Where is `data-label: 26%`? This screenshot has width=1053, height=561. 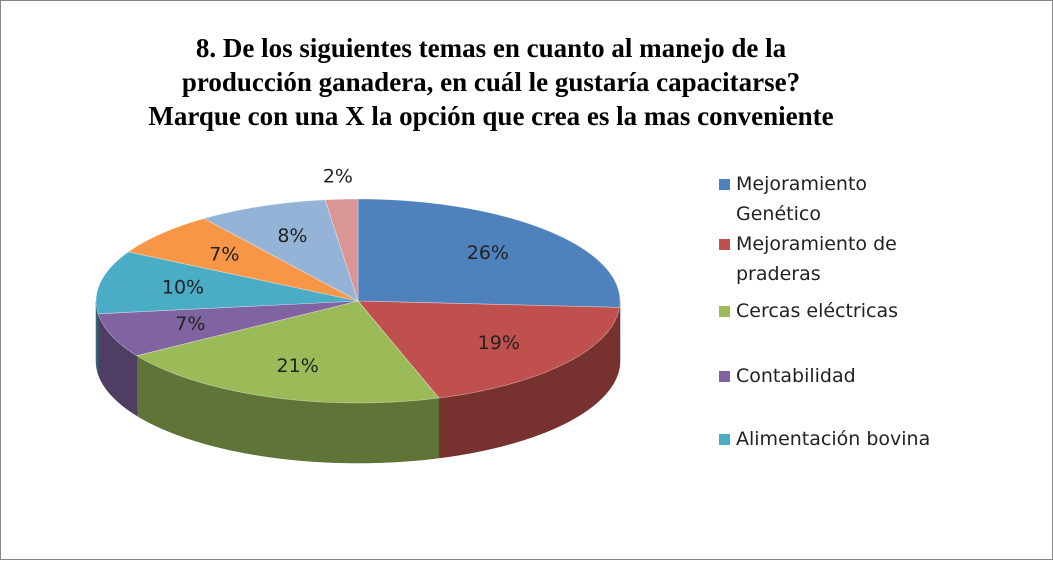
data-label: 26% is located at coordinates (488, 253).